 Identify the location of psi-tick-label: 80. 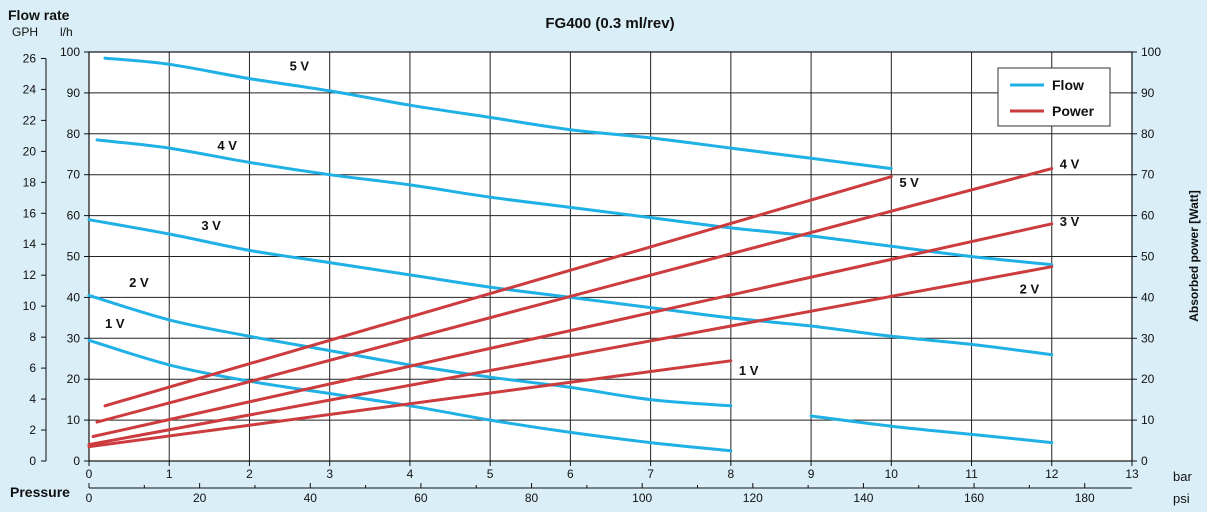
(532, 498).